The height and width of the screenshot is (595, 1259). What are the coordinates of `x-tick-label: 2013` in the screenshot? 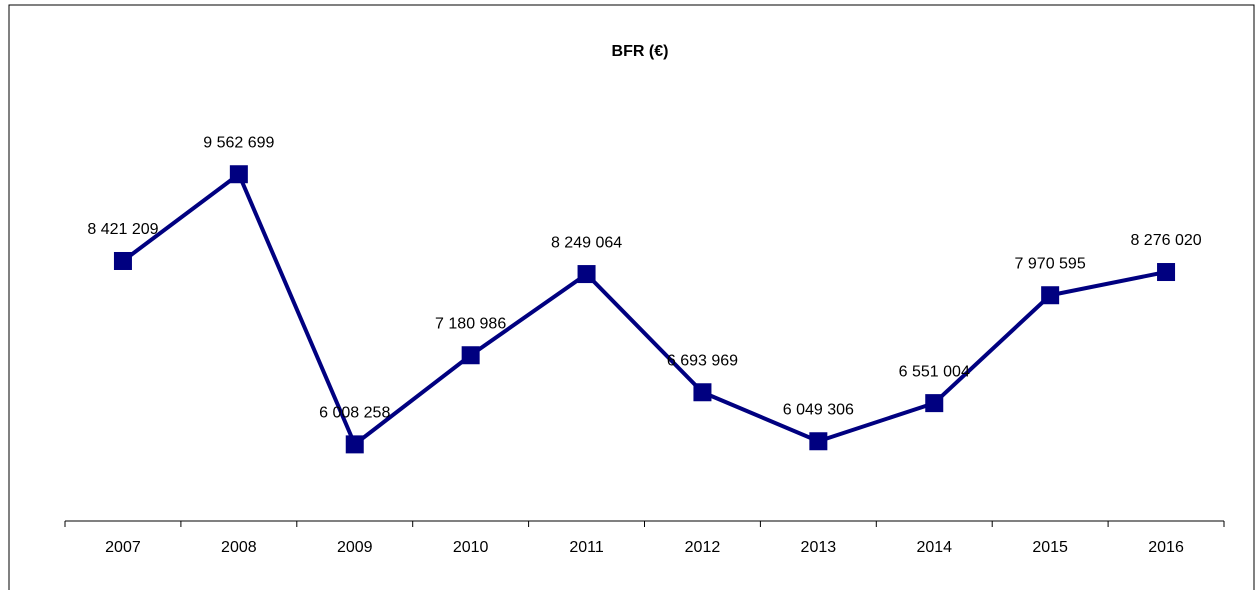 It's located at (819, 547).